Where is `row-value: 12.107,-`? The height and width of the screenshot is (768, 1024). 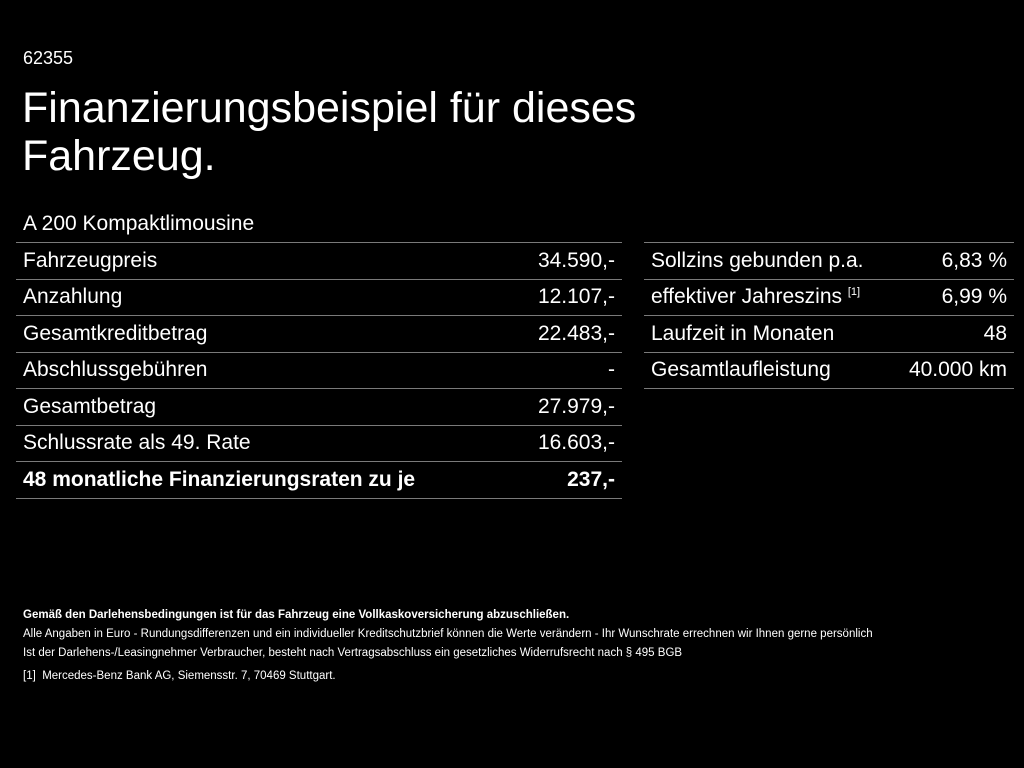
row-value: 12.107,- is located at coordinates (566, 297).